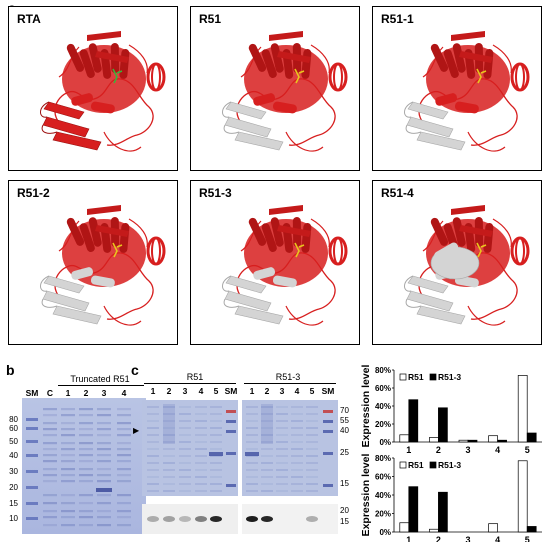  Describe the element at coordinates (397, 19) in the screenshot. I see `structure-label: R51-1` at that location.